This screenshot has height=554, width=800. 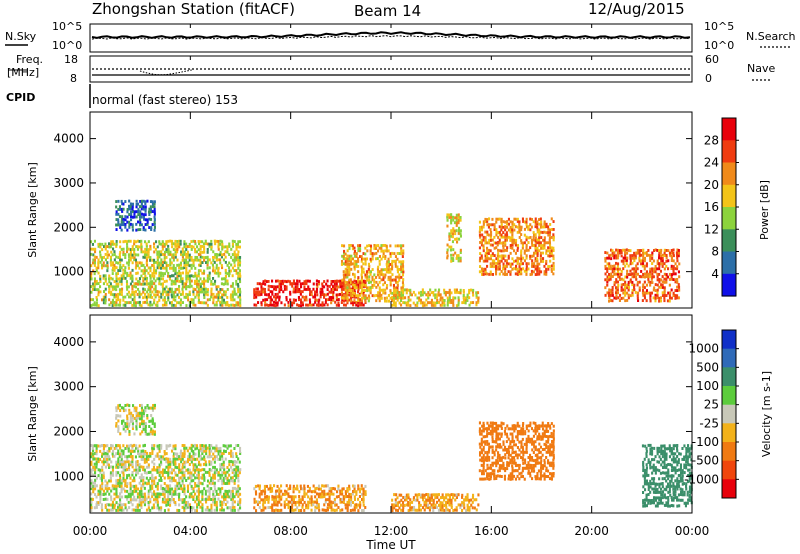 What do you see at coordinates (310, 498) in the screenshot?
I see `echo-region` at bounding box center [310, 498].